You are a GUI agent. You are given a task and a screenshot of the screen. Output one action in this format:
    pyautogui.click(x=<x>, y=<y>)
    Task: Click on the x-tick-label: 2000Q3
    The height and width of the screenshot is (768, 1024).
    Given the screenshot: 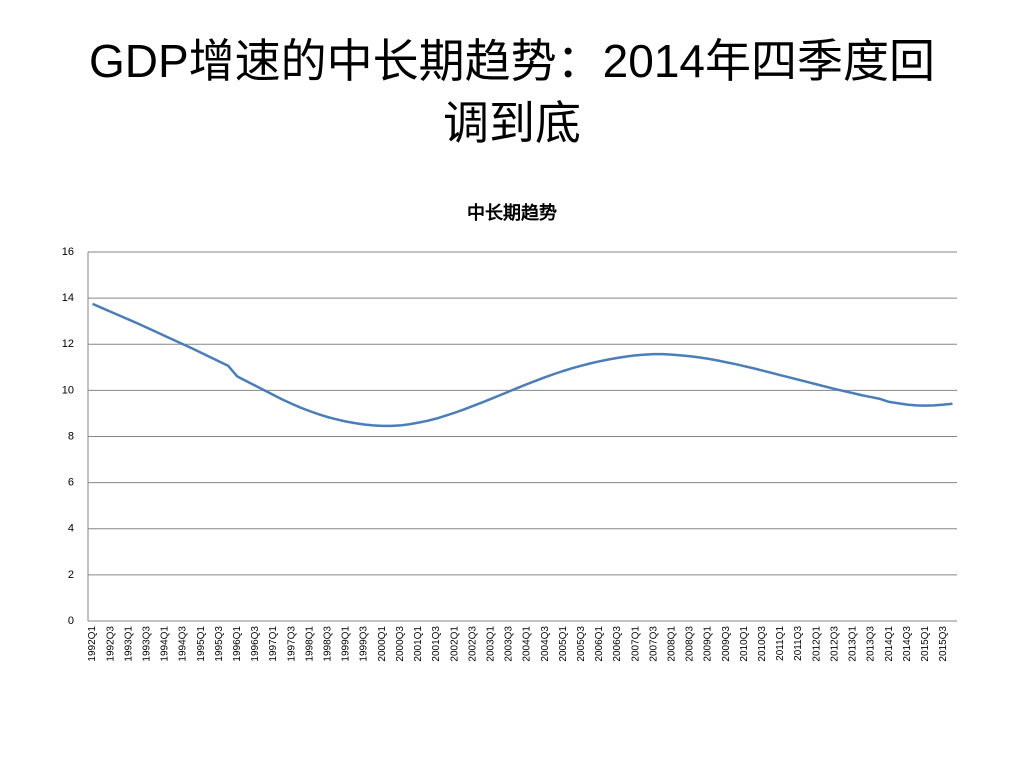 What is the action you would take?
    pyautogui.click(x=400, y=644)
    